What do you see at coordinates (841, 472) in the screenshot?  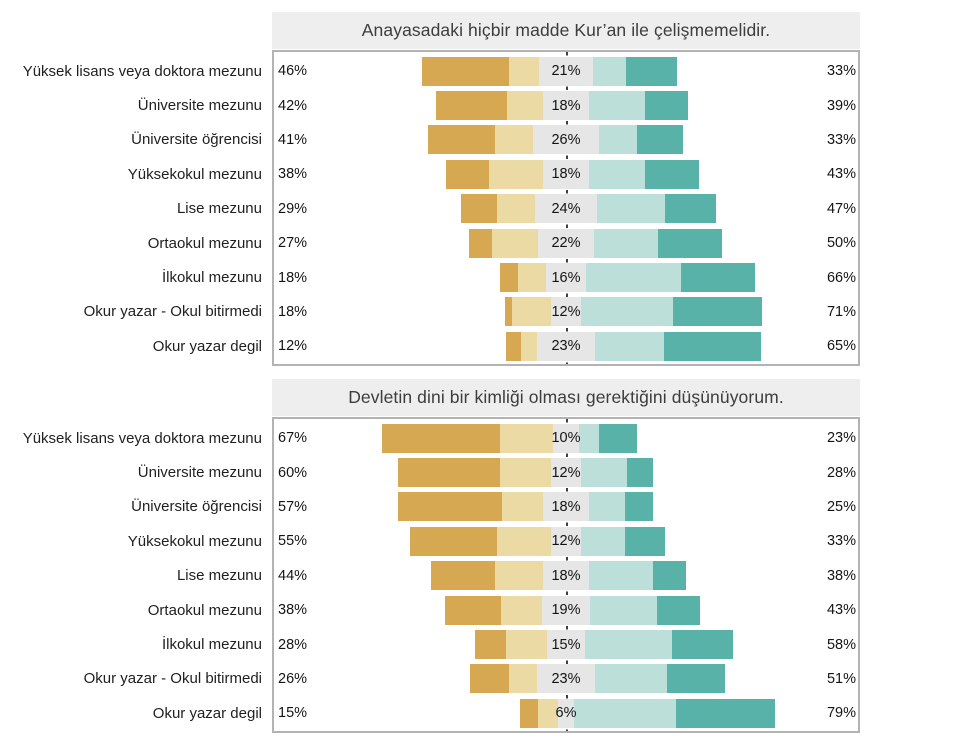 I see `right-total-label: 28%` at bounding box center [841, 472].